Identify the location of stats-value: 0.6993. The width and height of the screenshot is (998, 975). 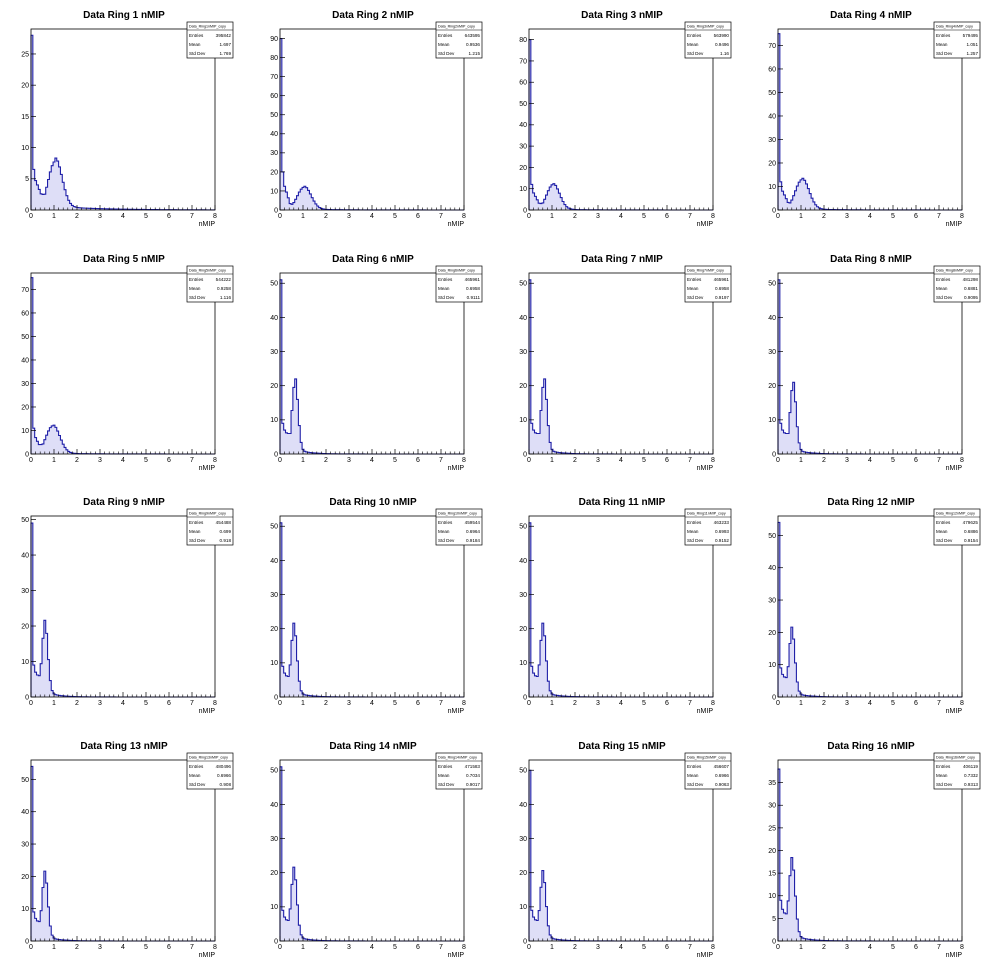
(722, 531).